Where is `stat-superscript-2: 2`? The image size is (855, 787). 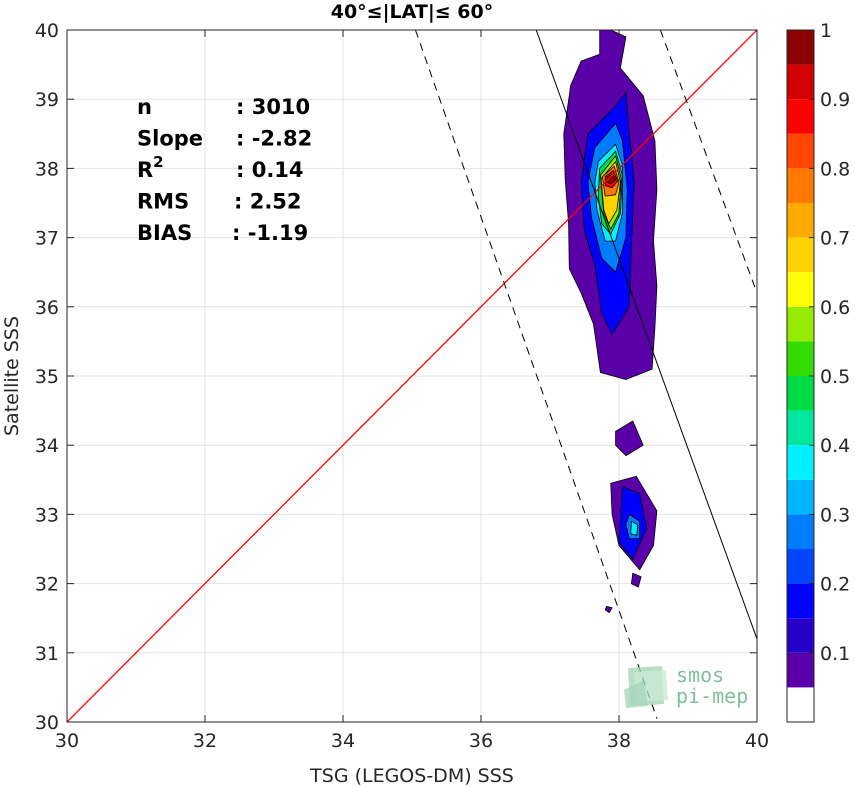 stat-superscript-2: 2 is located at coordinates (158, 162).